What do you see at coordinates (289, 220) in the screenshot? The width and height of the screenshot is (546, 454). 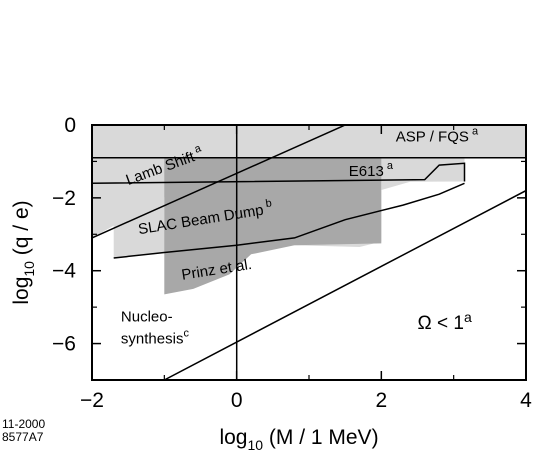 I see `line-slac-bottom` at bounding box center [289, 220].